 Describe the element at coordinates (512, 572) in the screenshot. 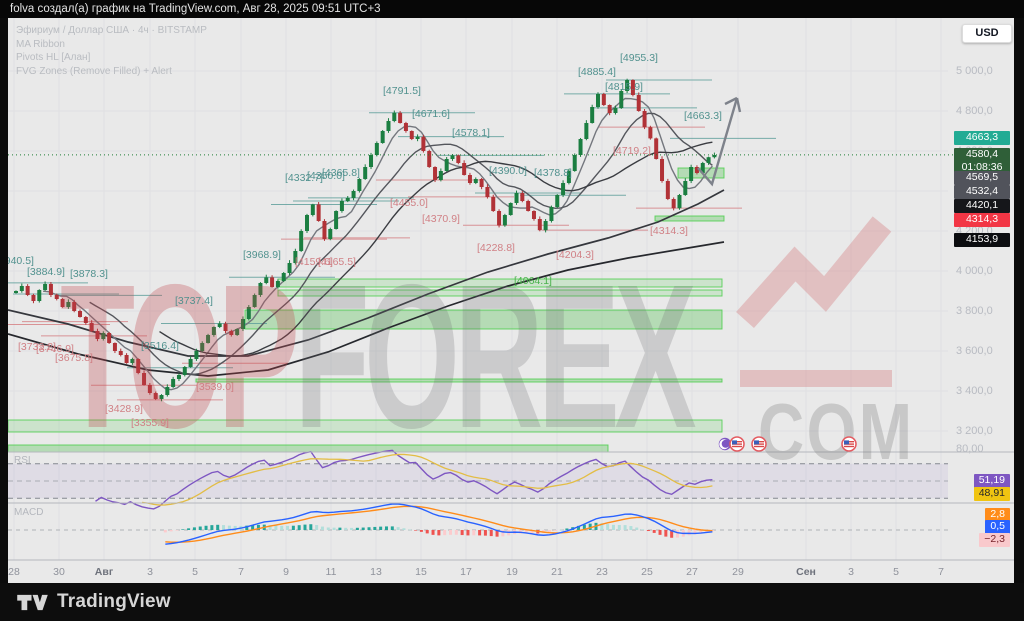

I see `time-axis-tick: 19` at that location.